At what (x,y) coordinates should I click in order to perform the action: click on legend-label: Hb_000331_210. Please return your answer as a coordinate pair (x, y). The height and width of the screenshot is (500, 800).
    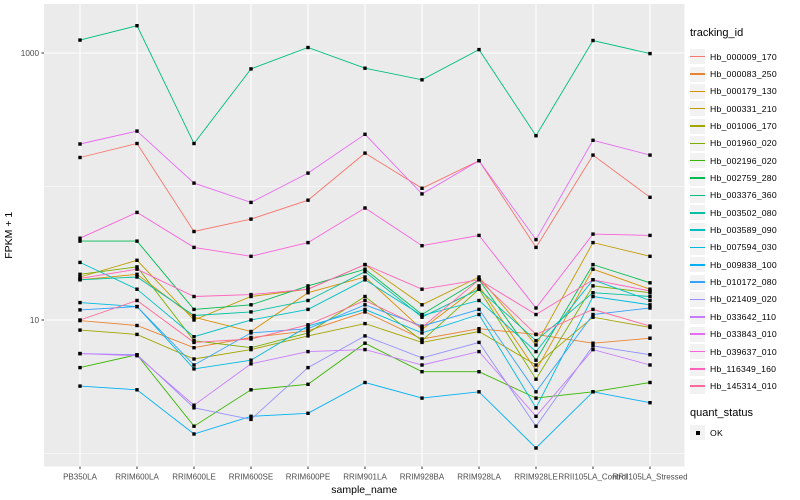
    Looking at the image, I should click on (743, 108).